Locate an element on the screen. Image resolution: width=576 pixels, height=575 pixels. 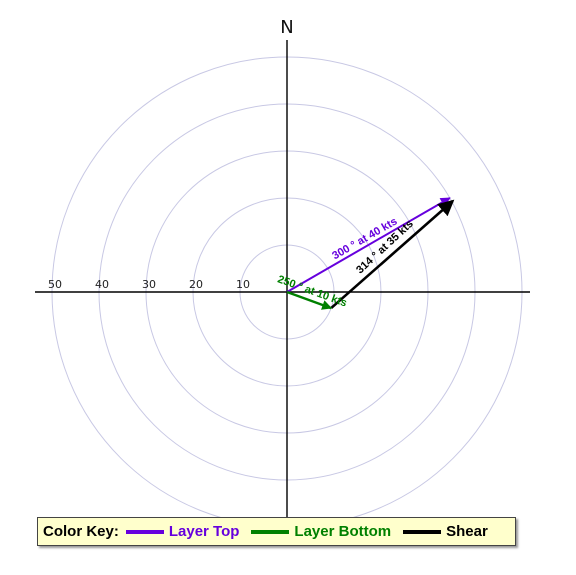
layer-top-vector is located at coordinates (368, 245).